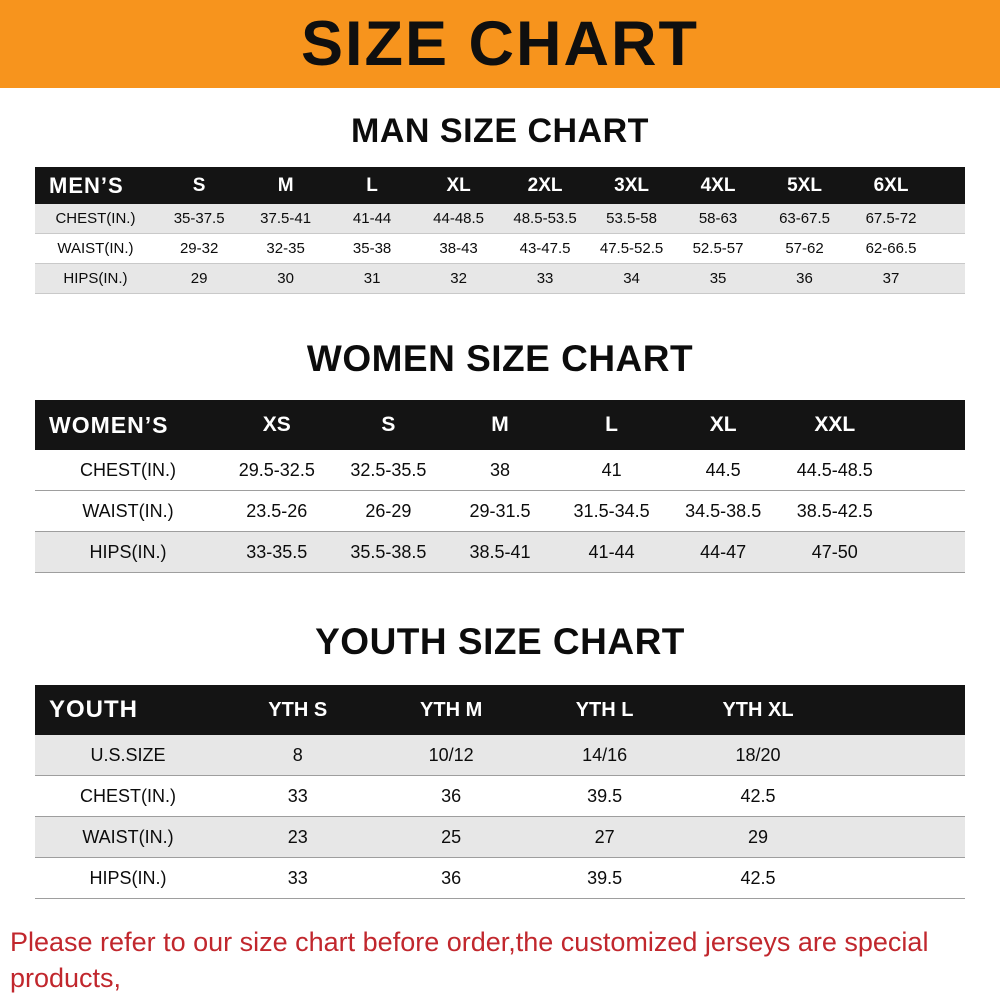 This screenshot has width=1000, height=1000. Describe the element at coordinates (128, 551) in the screenshot. I see `row-label-cell: HIPS(IN.)` at that location.